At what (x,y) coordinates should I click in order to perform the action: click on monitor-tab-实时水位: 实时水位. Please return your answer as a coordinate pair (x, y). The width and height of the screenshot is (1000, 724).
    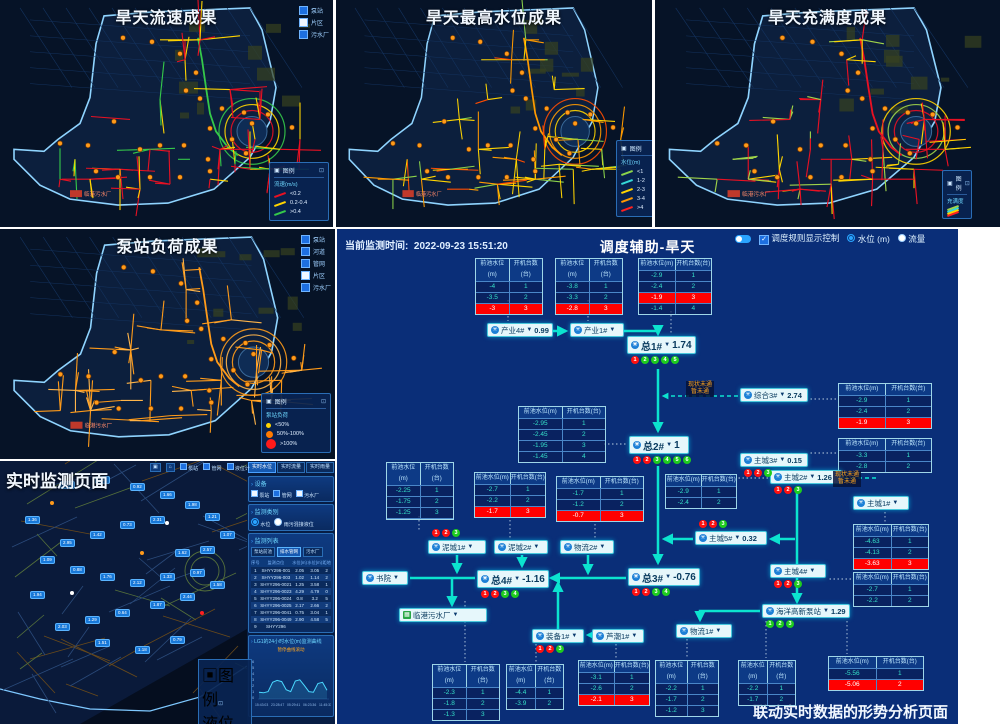
    Looking at the image, I should click on (262, 467).